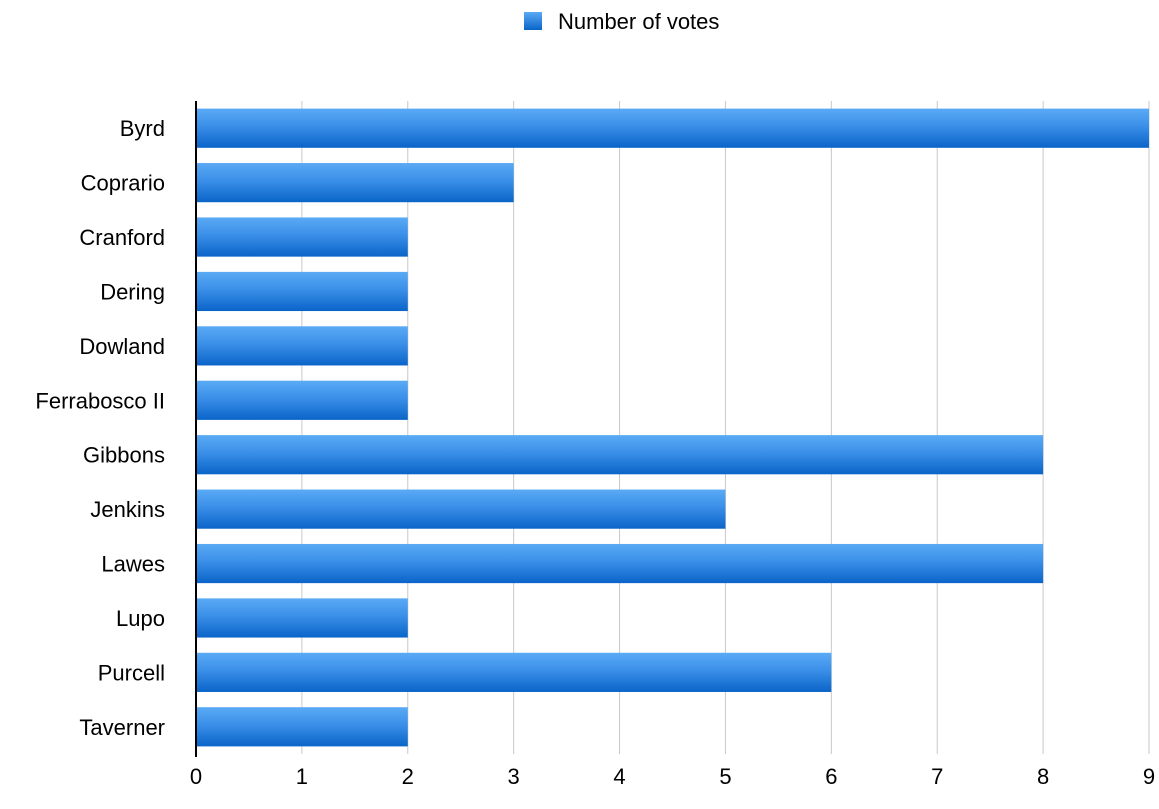 The image size is (1159, 809). Describe the element at coordinates (133, 564) in the screenshot. I see `category-label: Lawes` at that location.